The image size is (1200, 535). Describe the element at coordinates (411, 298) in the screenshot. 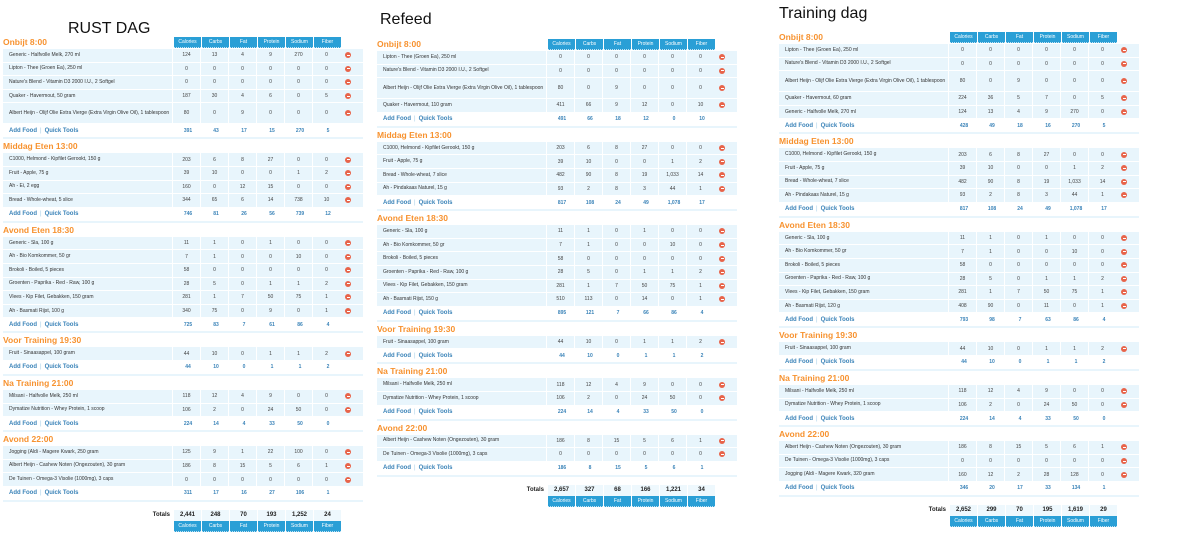

I see `food-name: Ah - Basmati Rijst, 150 g` at that location.